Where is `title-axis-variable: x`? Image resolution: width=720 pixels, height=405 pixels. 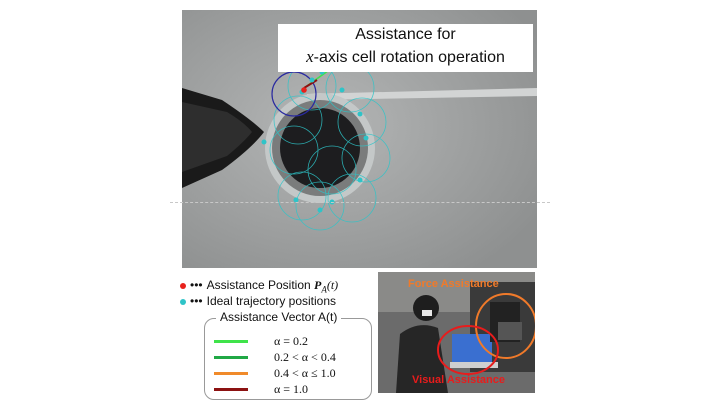 title-axis-variable: x is located at coordinates (310, 56).